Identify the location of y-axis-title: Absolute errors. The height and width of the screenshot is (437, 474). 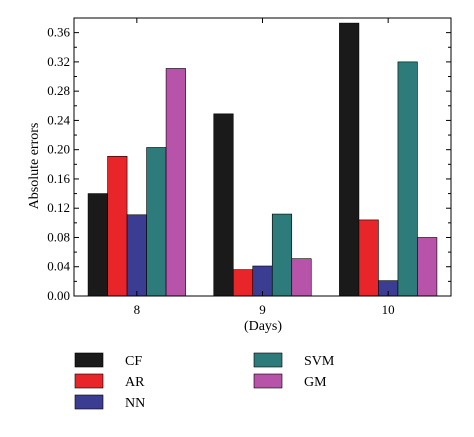
(34, 166).